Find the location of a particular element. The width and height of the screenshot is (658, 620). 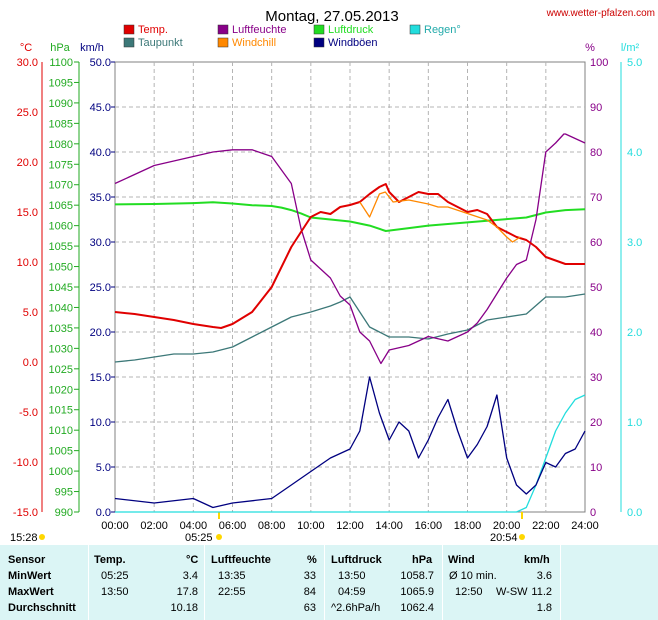

legend-label: Windböen is located at coordinates (353, 43).